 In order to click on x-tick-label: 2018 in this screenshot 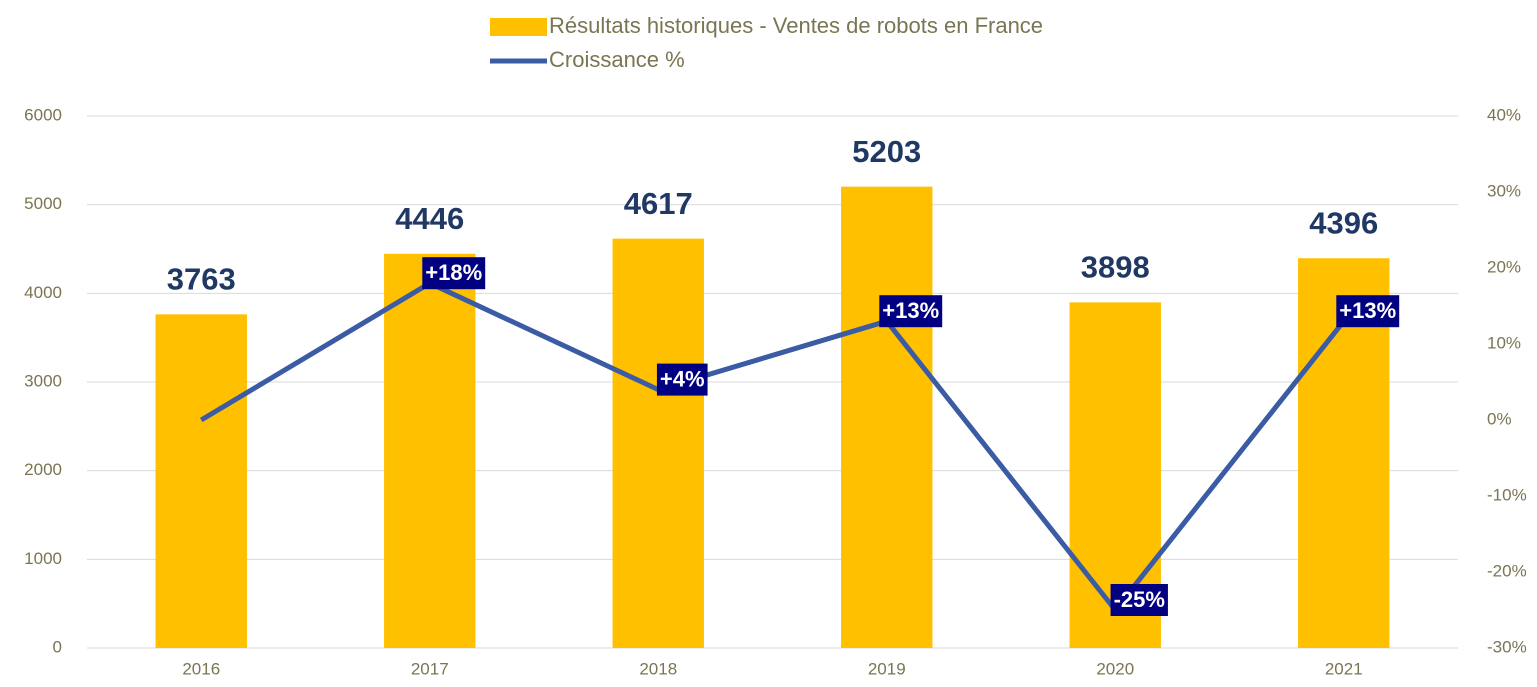, I will do `click(658, 668)`.